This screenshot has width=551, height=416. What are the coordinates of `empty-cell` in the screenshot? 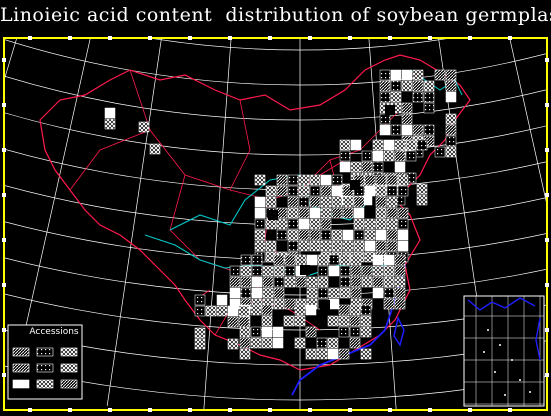 It's located at (305, 270).